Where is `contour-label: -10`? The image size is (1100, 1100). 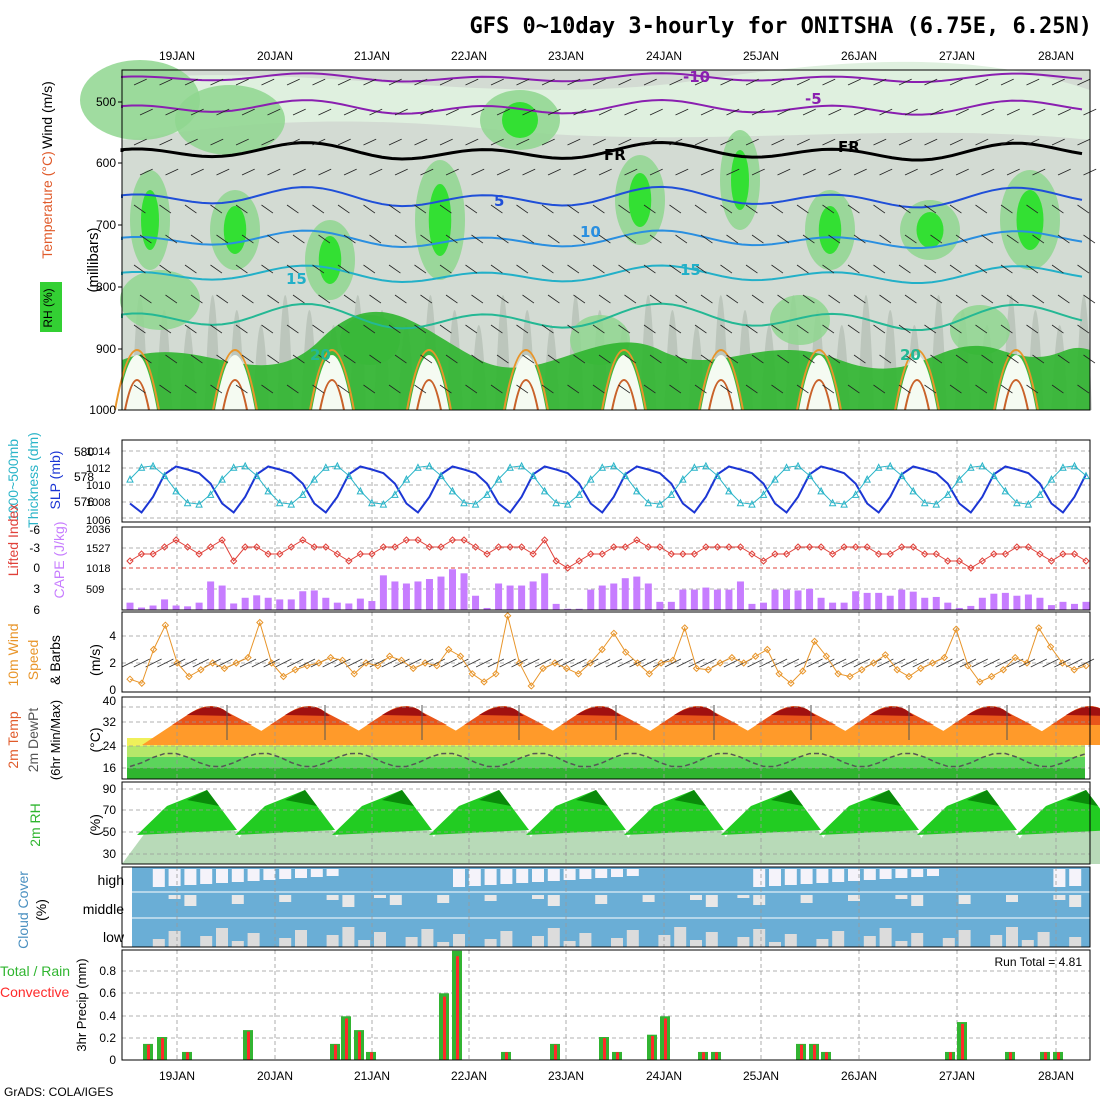
contour-label: -10 is located at coordinates (696, 77).